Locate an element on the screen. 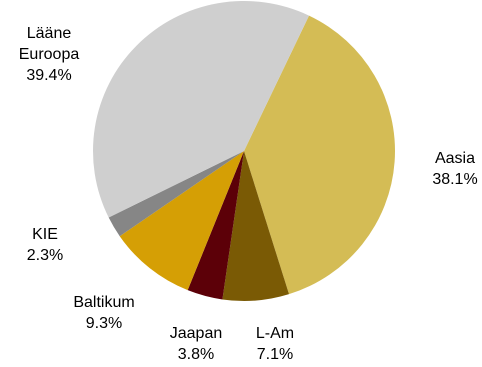 The height and width of the screenshot is (367, 482). slice-name-label-3-0: Baltikum is located at coordinates (103, 302).